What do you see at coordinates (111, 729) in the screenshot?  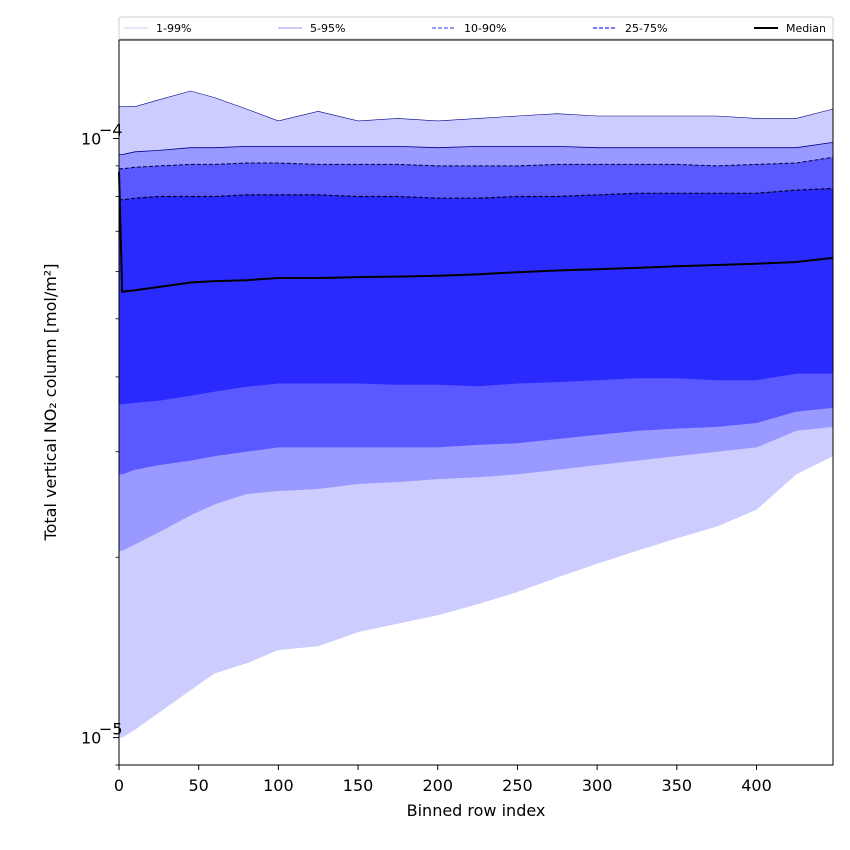 I see `y-tick-exponent: −5` at bounding box center [111, 729].